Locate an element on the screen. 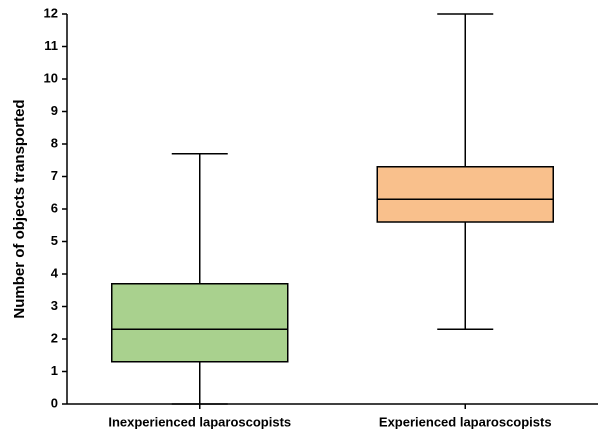 The height and width of the screenshot is (436, 604). y-tick-label: 2 is located at coordinates (54, 337).